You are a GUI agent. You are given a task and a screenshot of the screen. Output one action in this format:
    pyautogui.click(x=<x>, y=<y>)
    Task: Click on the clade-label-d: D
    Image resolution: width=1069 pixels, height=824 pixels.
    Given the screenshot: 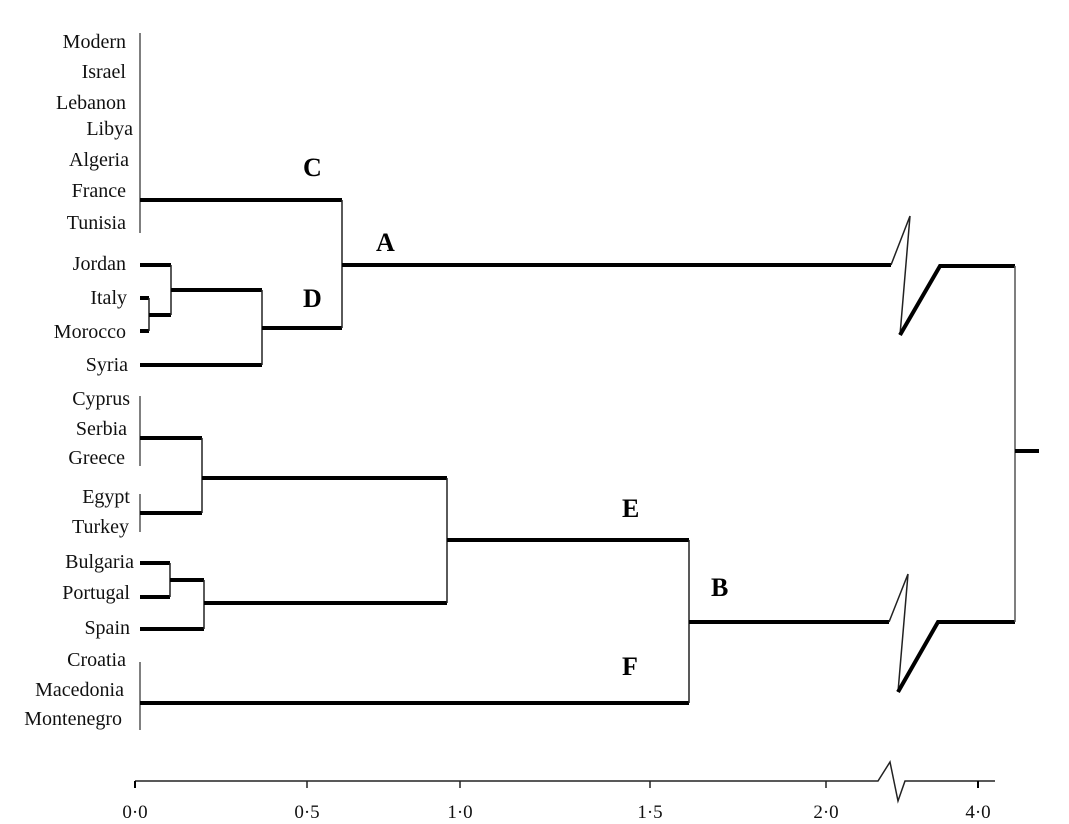 What is the action you would take?
    pyautogui.click(x=312, y=298)
    